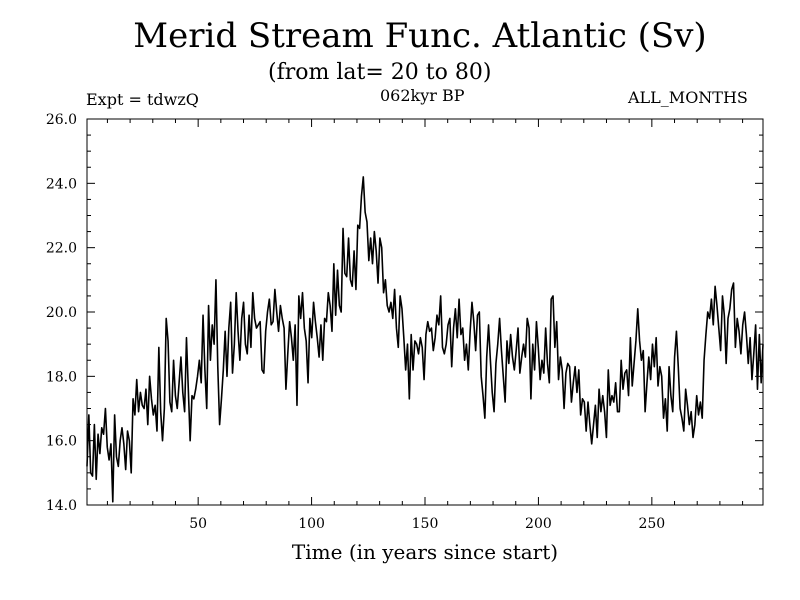  I want to click on y-tick-label: 14.0, so click(61, 506).